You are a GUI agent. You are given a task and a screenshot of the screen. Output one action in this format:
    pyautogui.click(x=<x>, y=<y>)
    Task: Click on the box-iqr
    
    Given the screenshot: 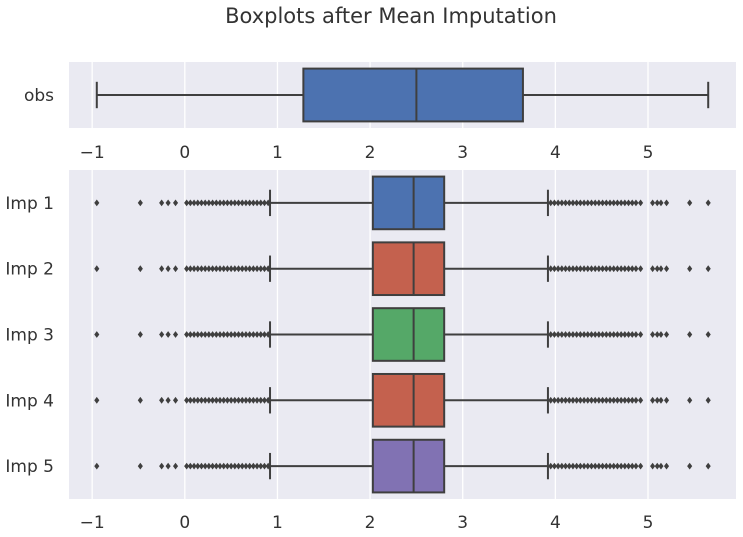 What is the action you would take?
    pyautogui.click(x=408, y=334)
    